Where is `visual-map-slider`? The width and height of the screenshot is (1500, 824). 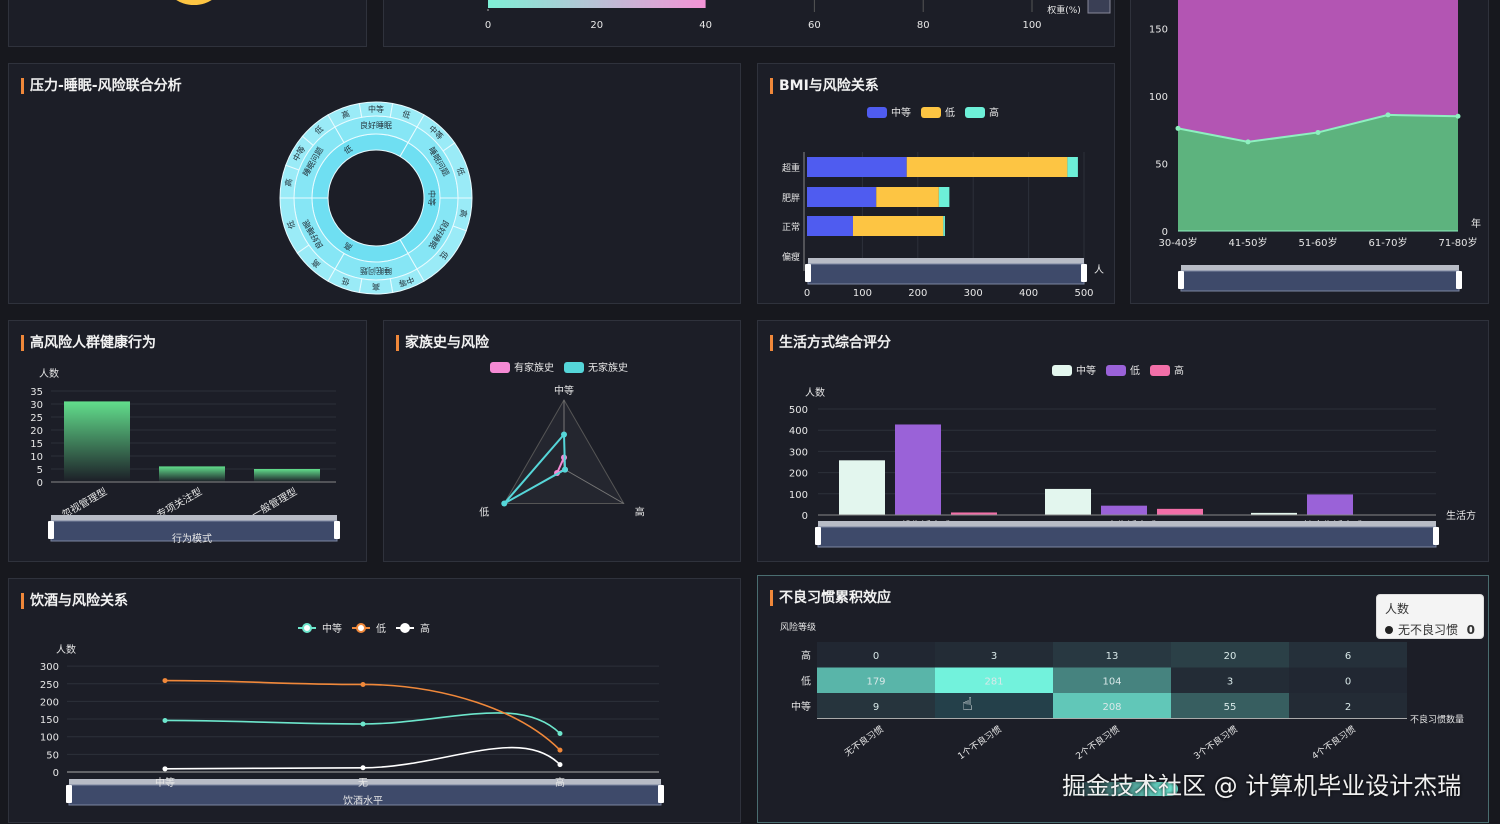
visual-map-slider is located at coordinates (1120, 789).